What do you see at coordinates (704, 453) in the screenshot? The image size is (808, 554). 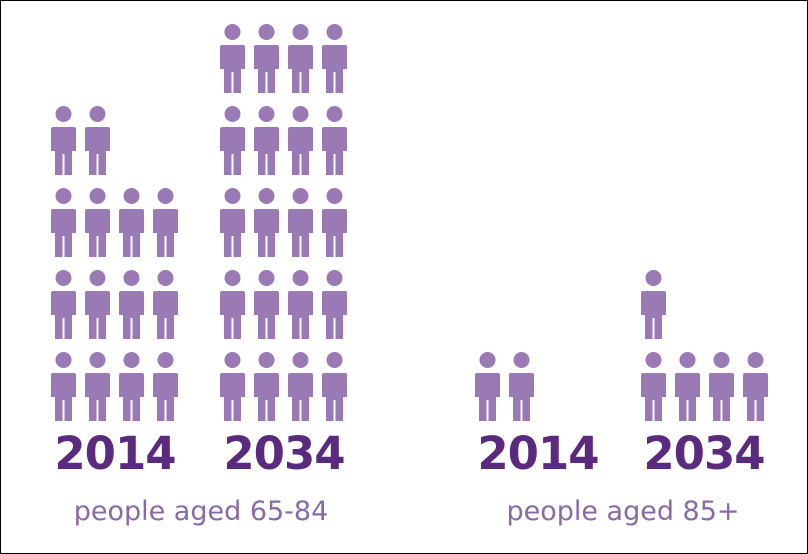 I see `year-label-85-plus-2034: 2034` at bounding box center [704, 453].